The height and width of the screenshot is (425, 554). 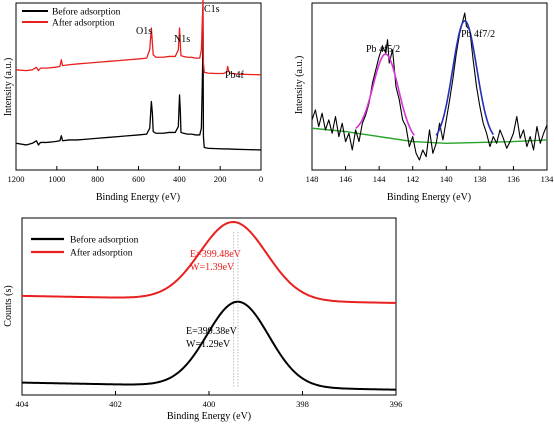 I want to click on survey-annotation-o1s: O1s, so click(x=144, y=31).